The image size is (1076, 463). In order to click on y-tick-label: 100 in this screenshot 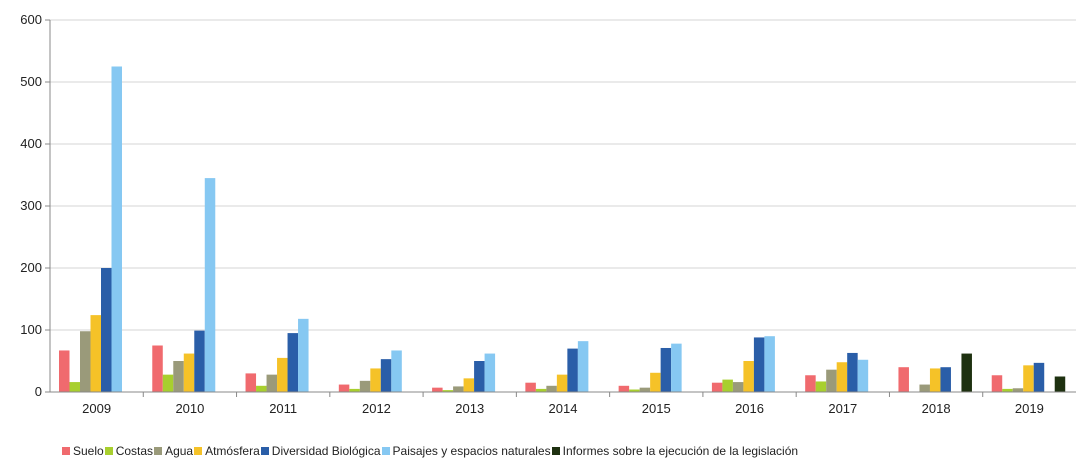, I will do `click(31, 329)`.